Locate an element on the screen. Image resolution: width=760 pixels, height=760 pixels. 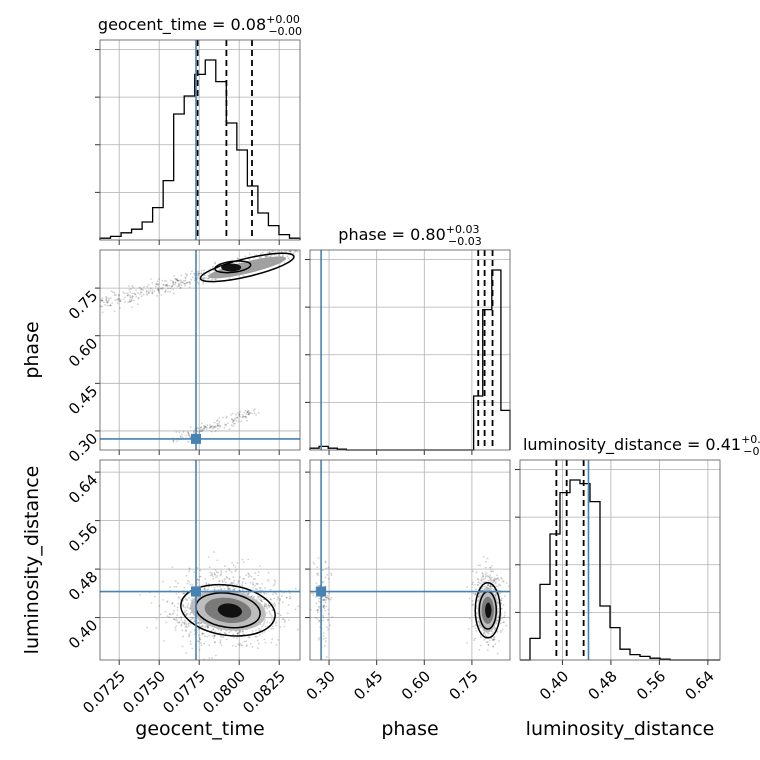
panel-title-luminosity_distance: luminosity_distance = 0.41+0.03−0.02 is located at coordinates (641, 445).